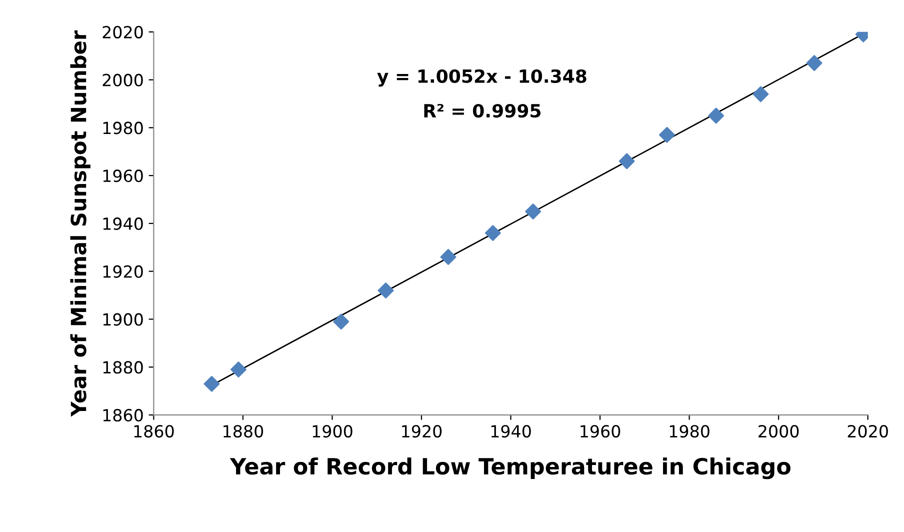 The image size is (904, 532). I want to click on y-tick-label: 1980, so click(123, 128).